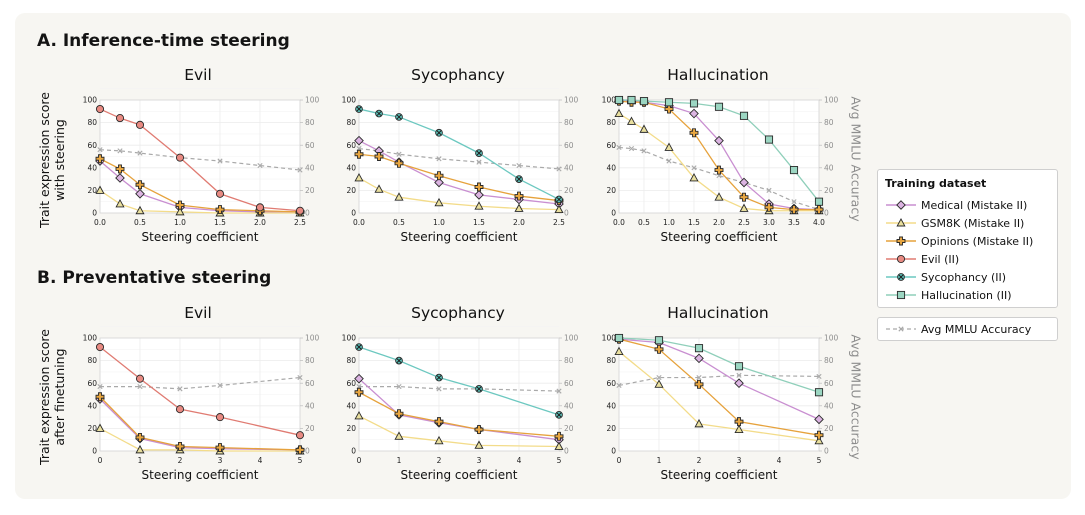  I want to click on chart-title-b-sycophancy: Sycophancy, so click(458, 313).